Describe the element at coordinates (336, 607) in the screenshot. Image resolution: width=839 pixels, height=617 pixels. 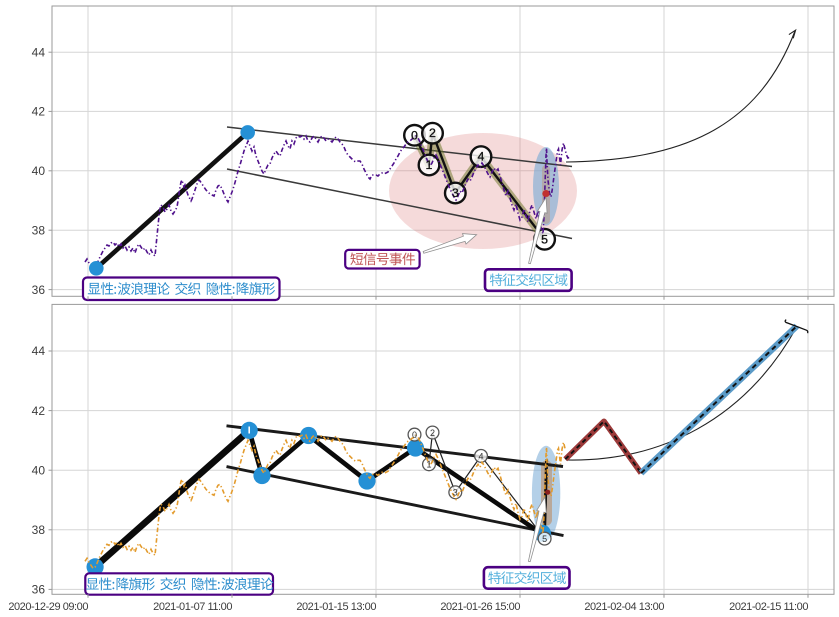
I see `svg-text: 2021-01-15 13:00` at that location.